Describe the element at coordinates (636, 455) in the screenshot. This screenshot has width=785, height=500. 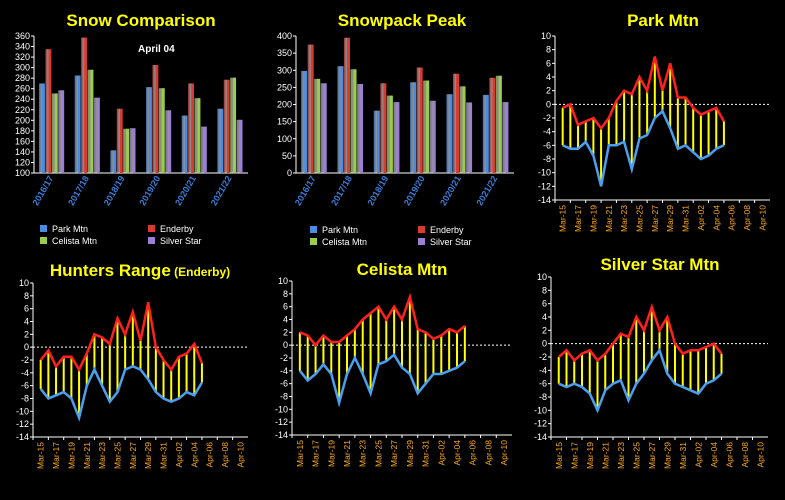
I see `x-tick-label: Mar-25` at that location.